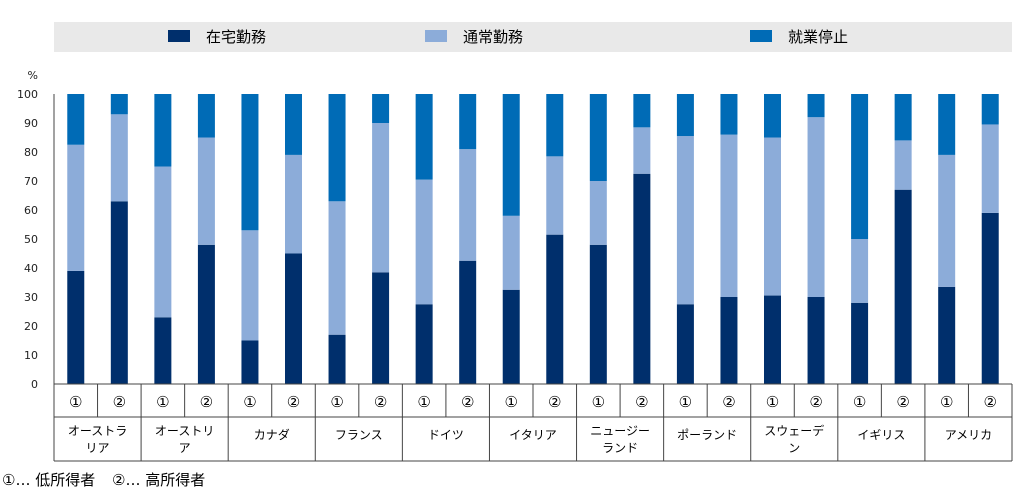  Describe the element at coordinates (34, 384) in the screenshot. I see `y-tick-label: 0` at that location.